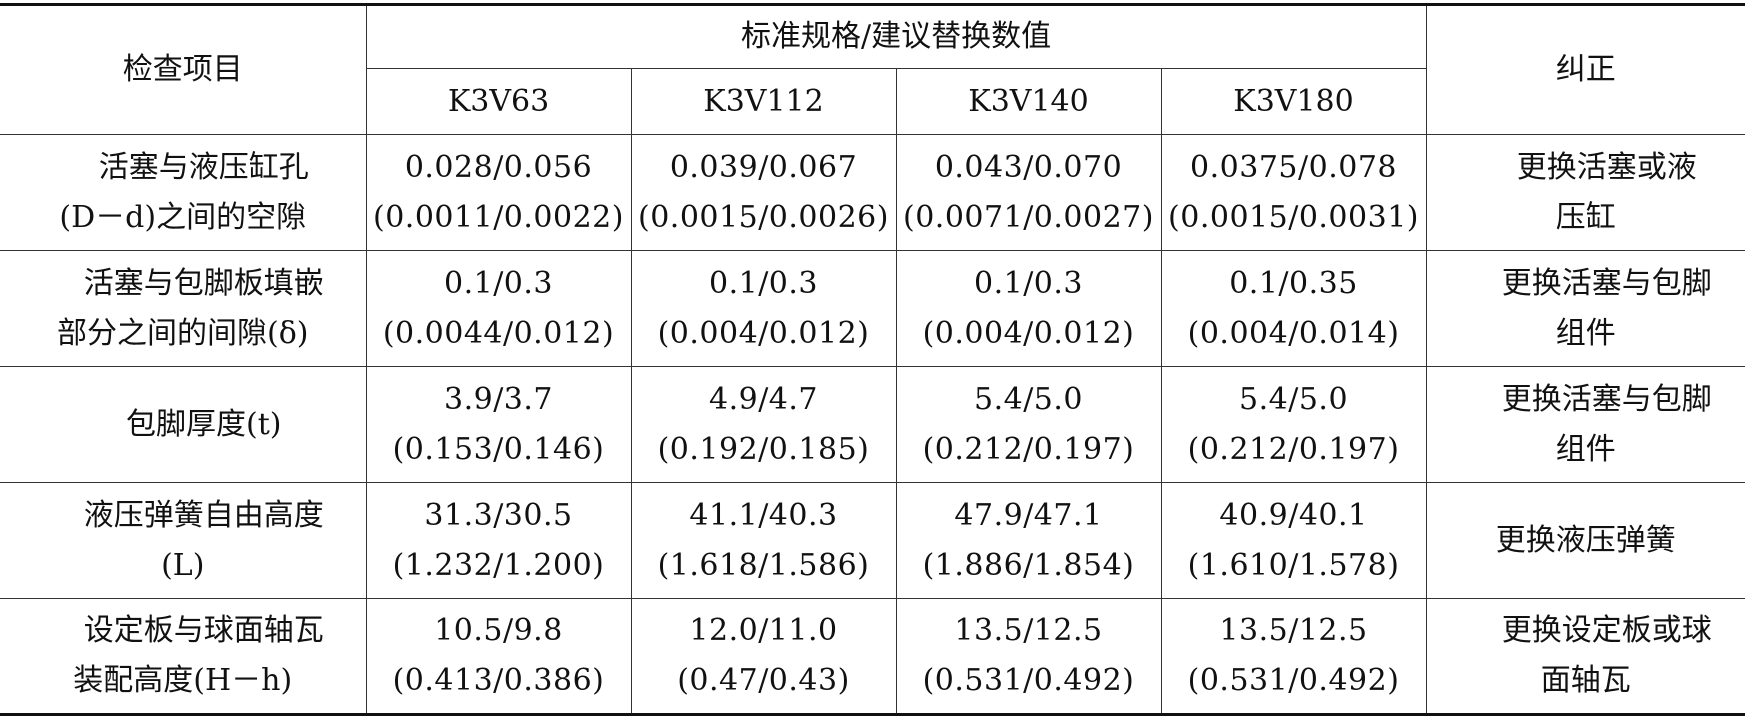 The image size is (1746, 716). Describe the element at coordinates (763, 217) in the screenshot. I see `spec-value-in: (0.0015/0.0026)` at that location.